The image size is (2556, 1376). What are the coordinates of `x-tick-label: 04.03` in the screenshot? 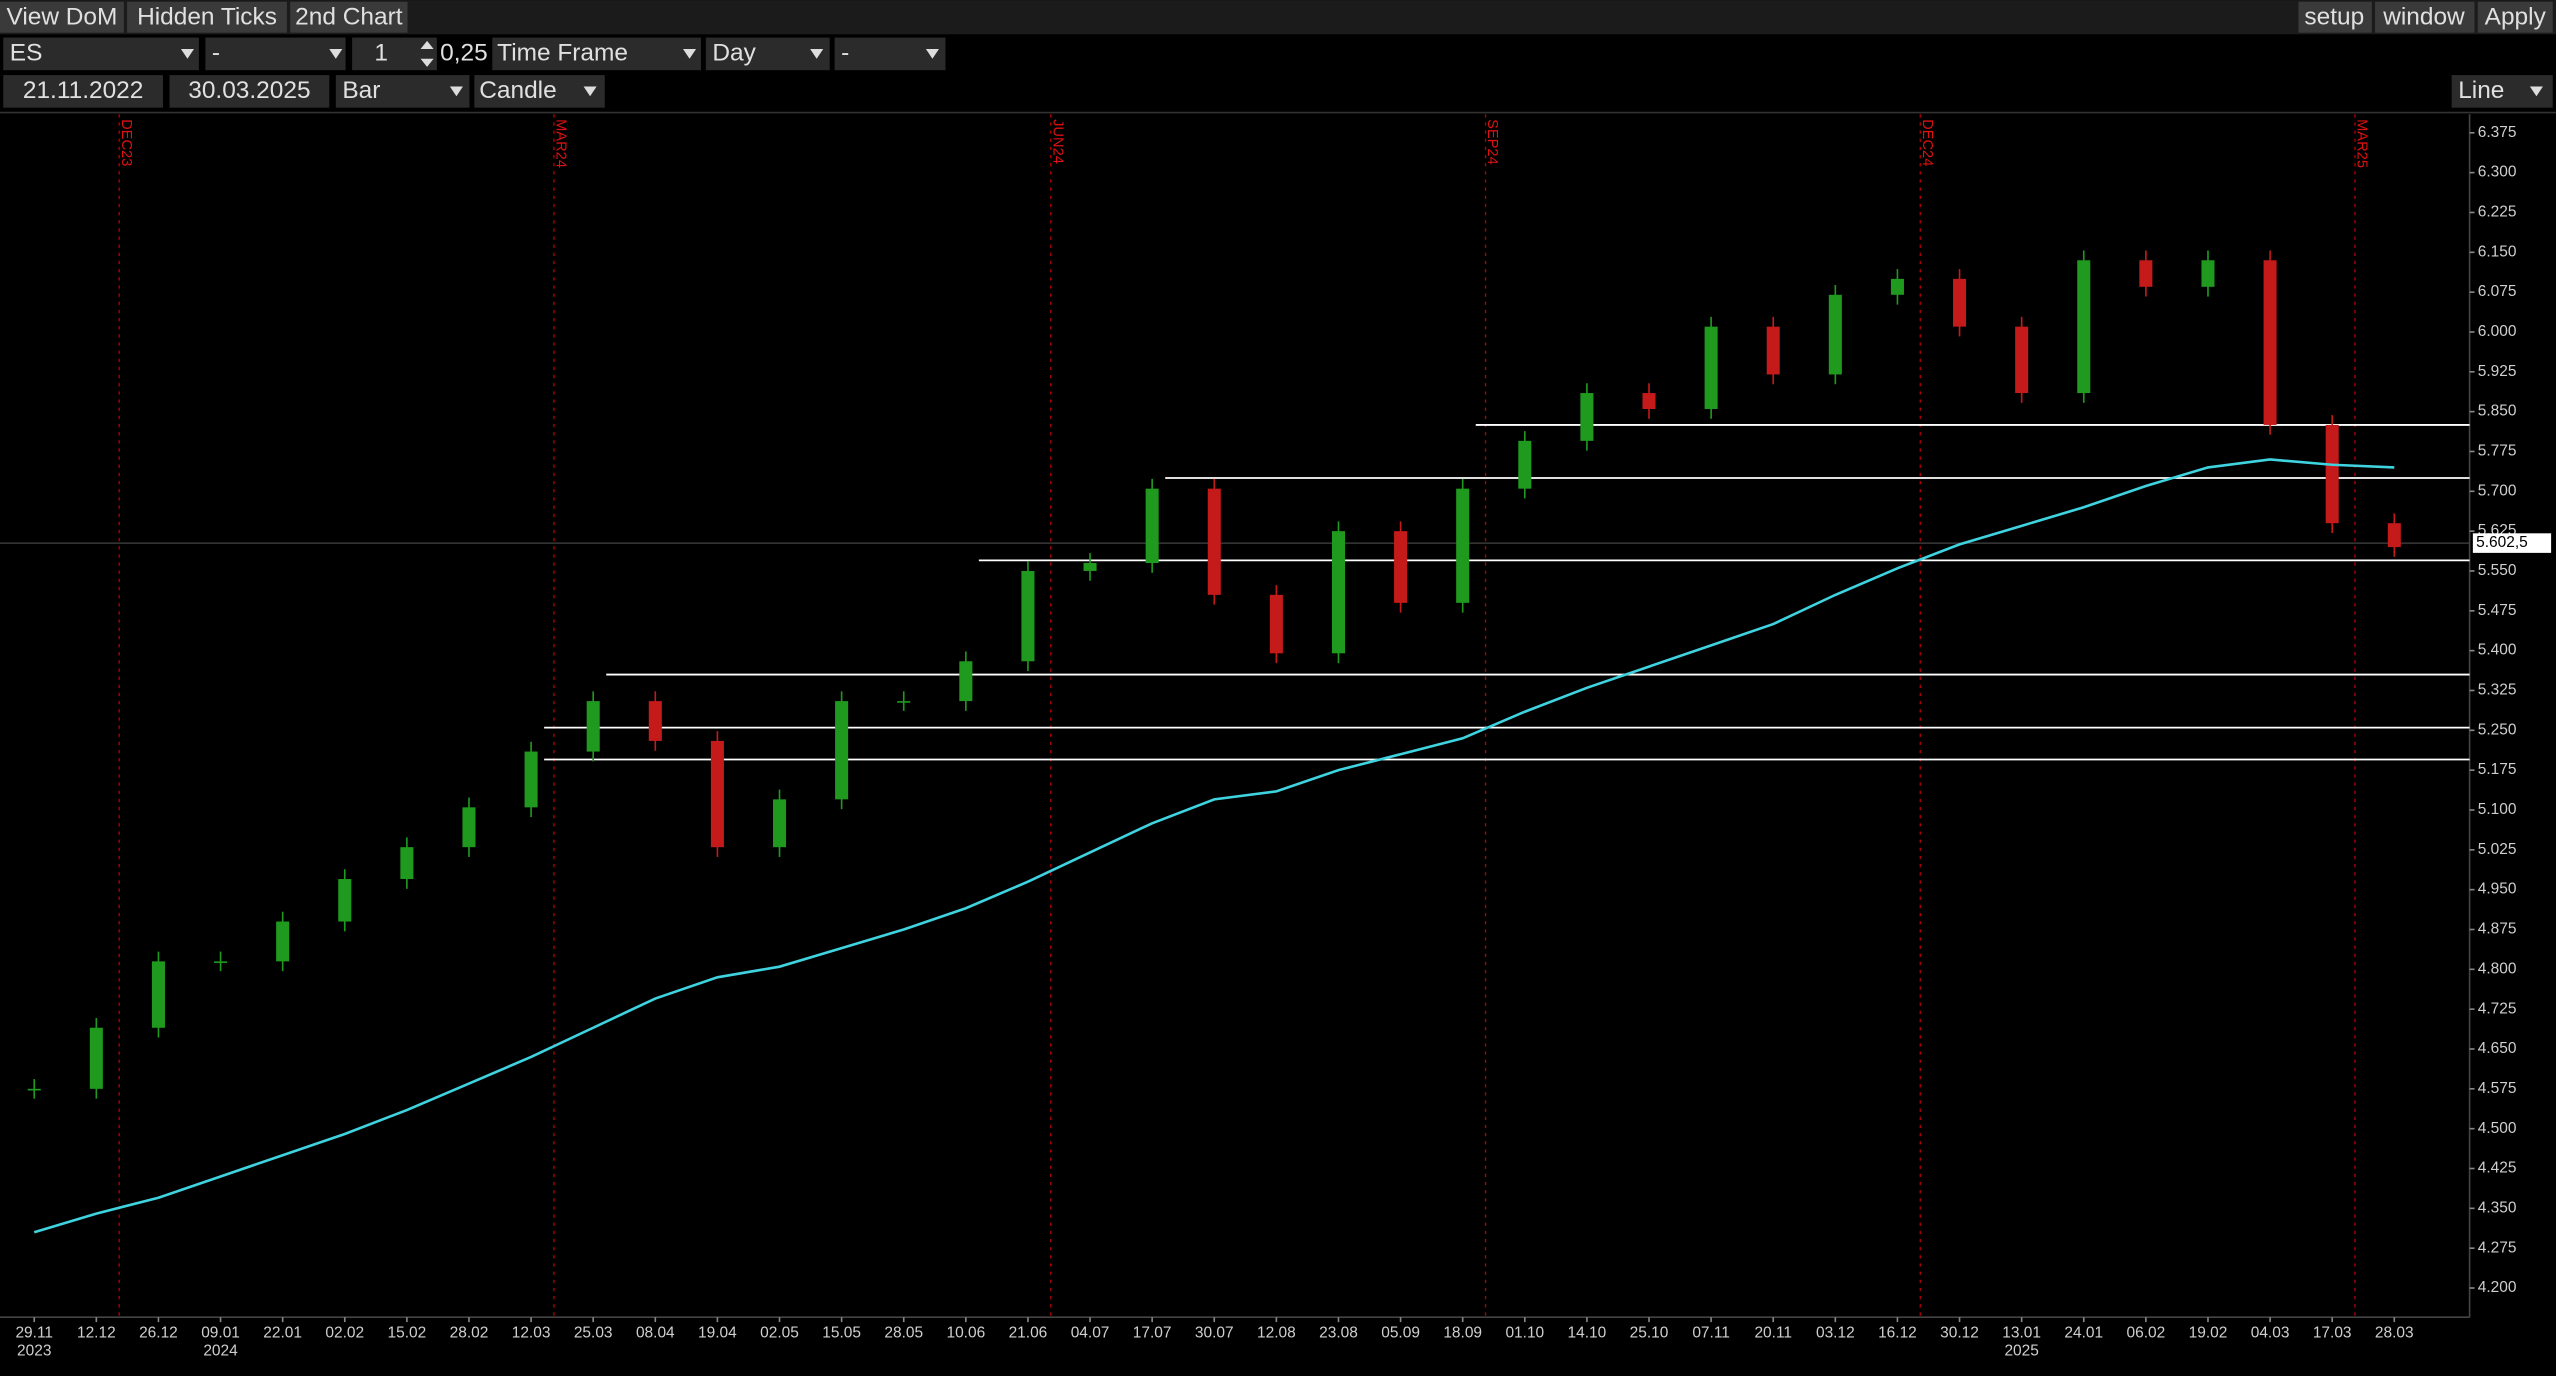 It's located at (2270, 1333).